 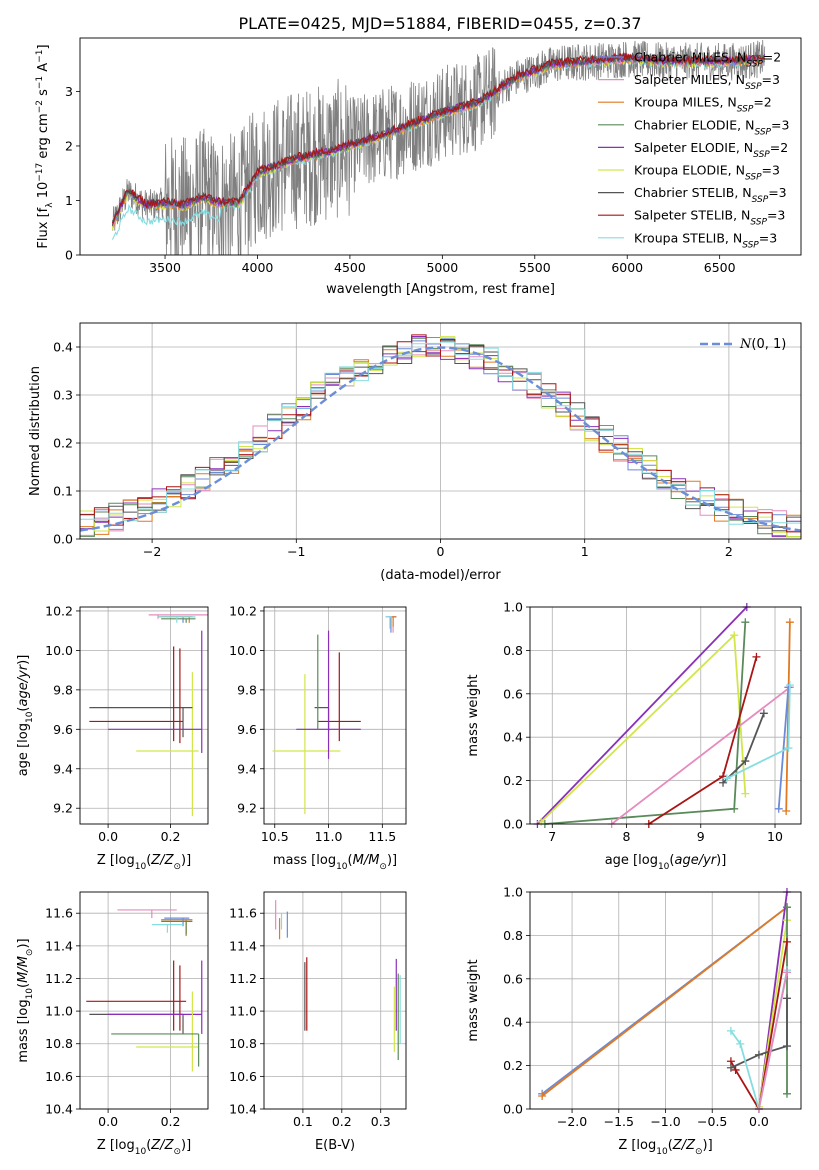 I want to click on legend-nssp: =3, so click(x=771, y=79).